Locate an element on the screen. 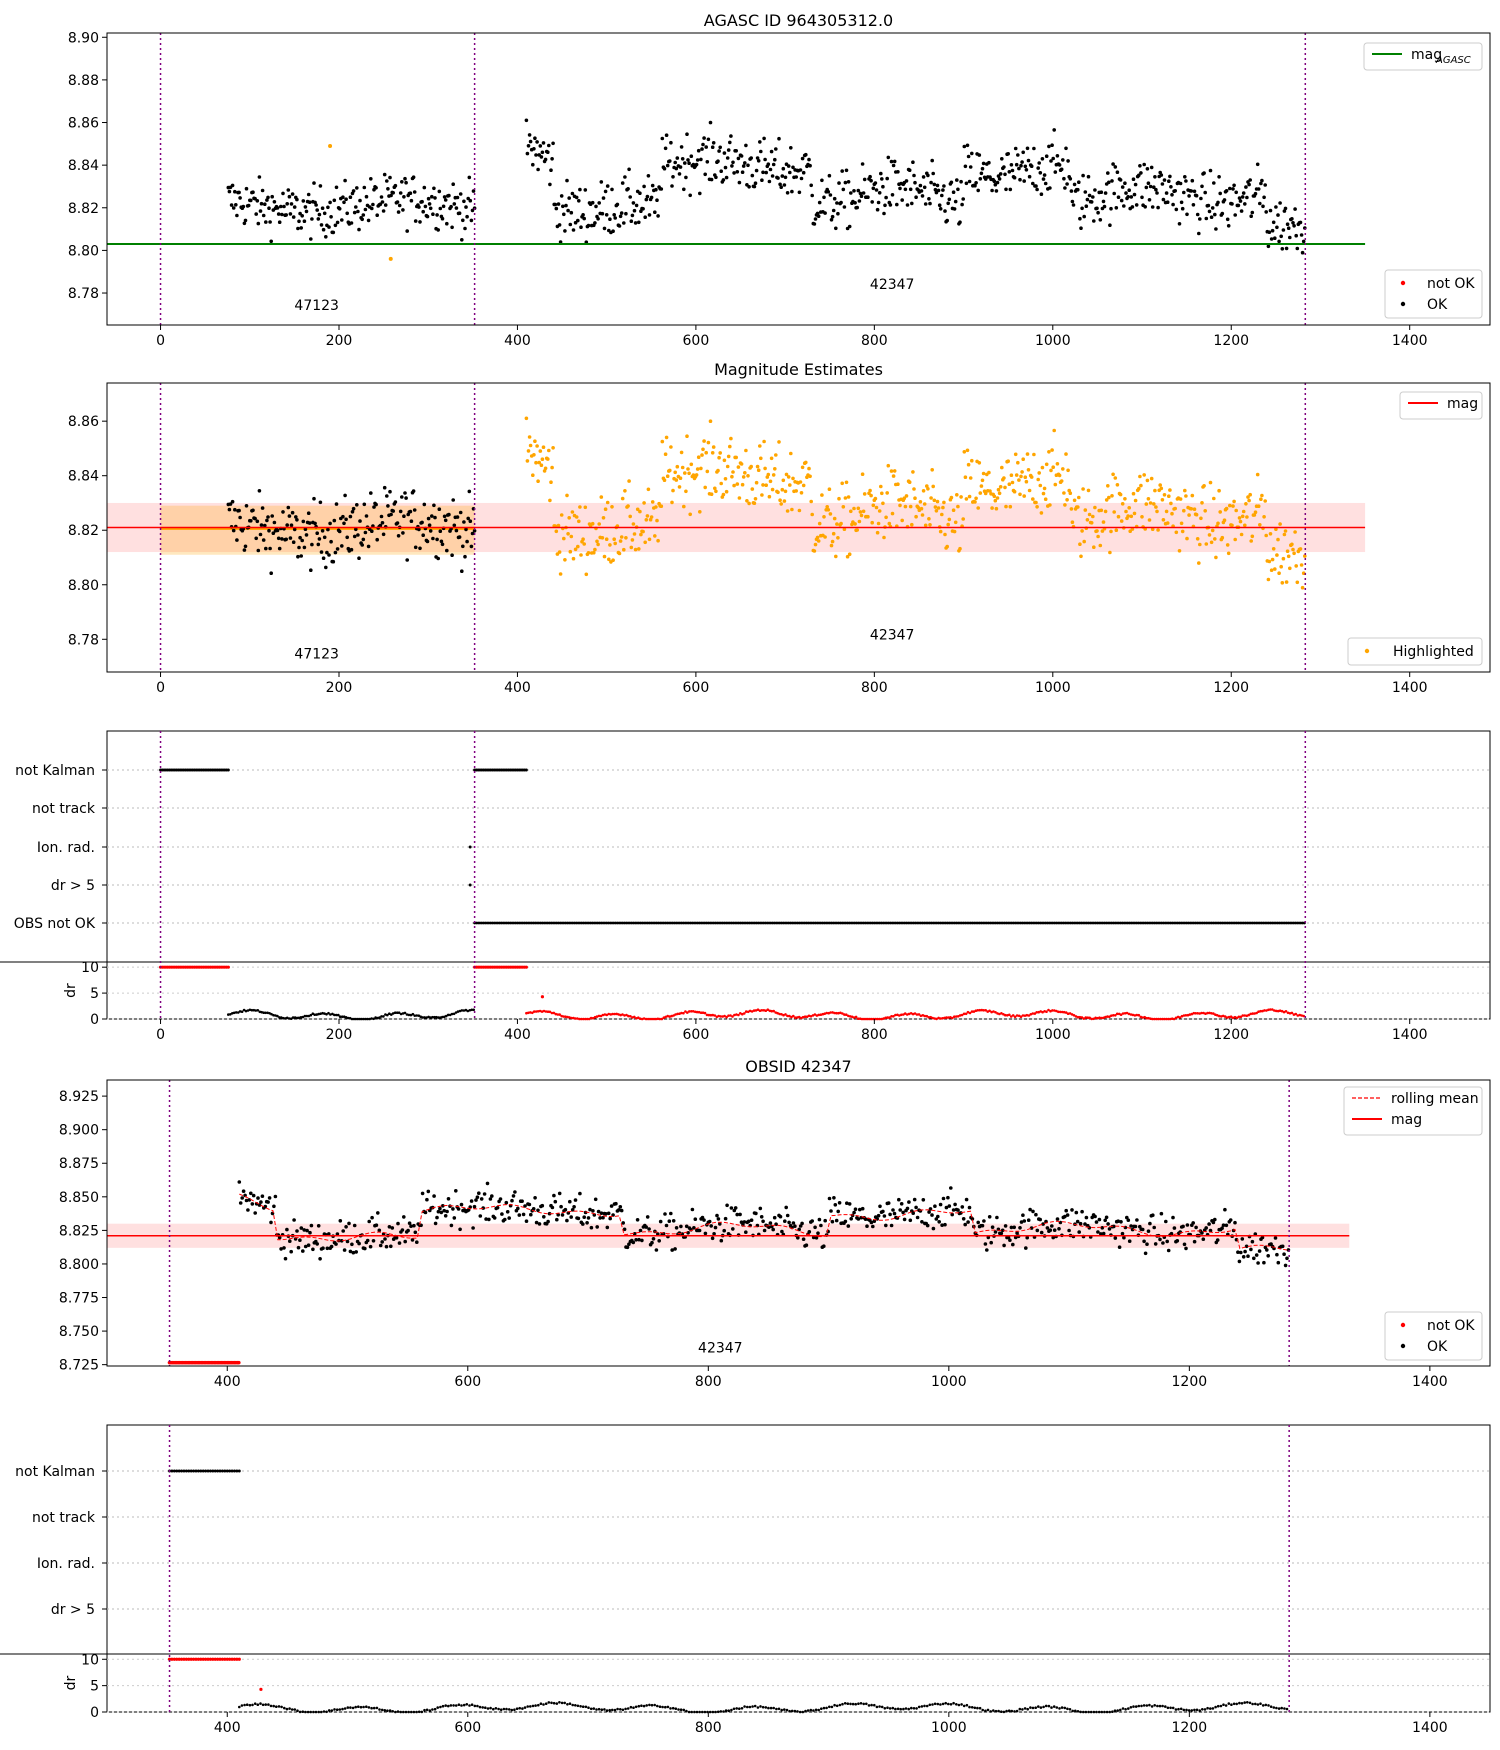 Image resolution: width=1500 pixels, height=1750 pixels. dr-flag-point is located at coordinates (208, 1659).